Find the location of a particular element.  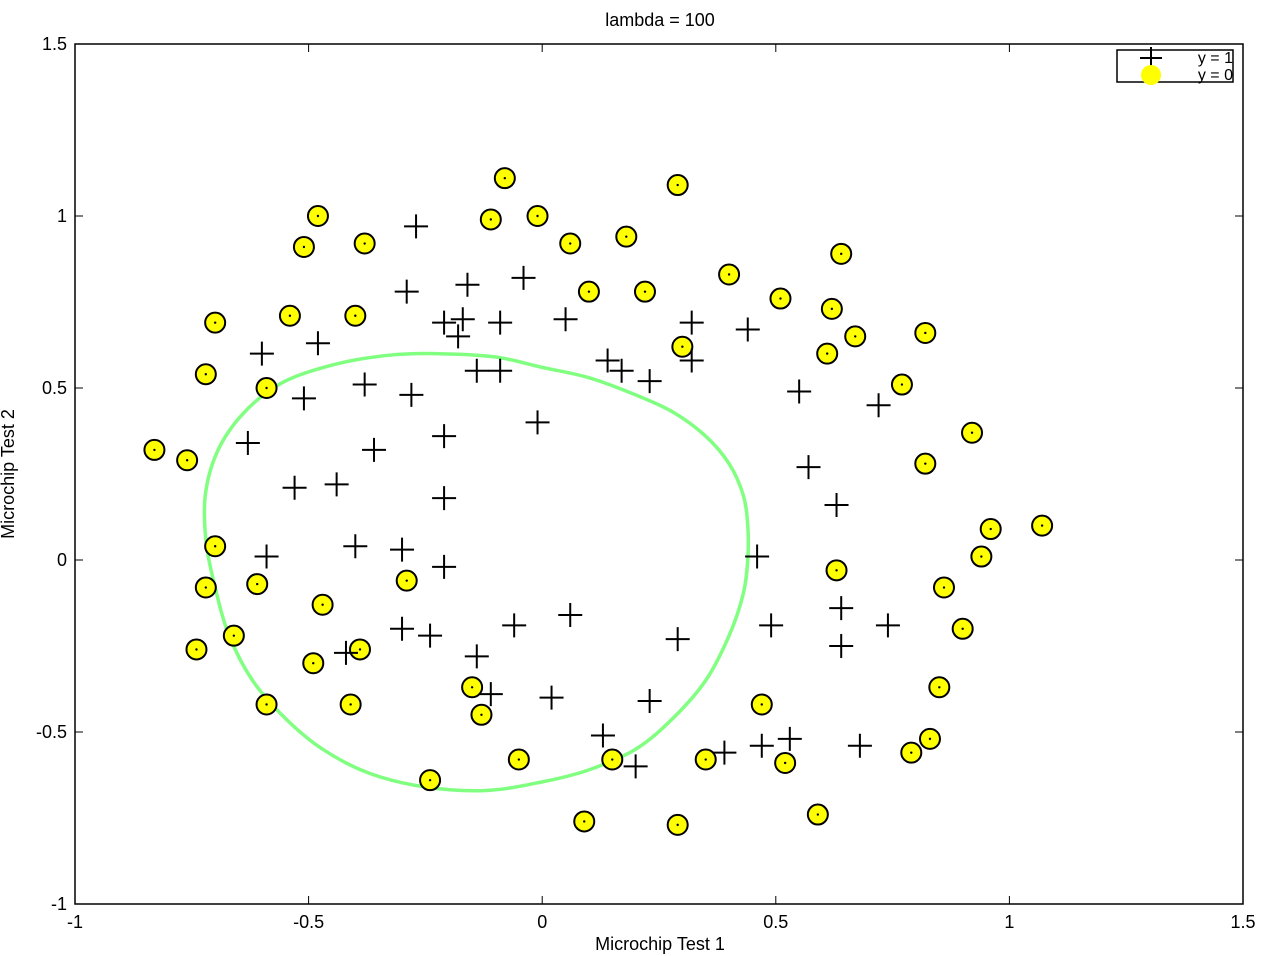

x-tick-label: 0 is located at coordinates (542, 922).